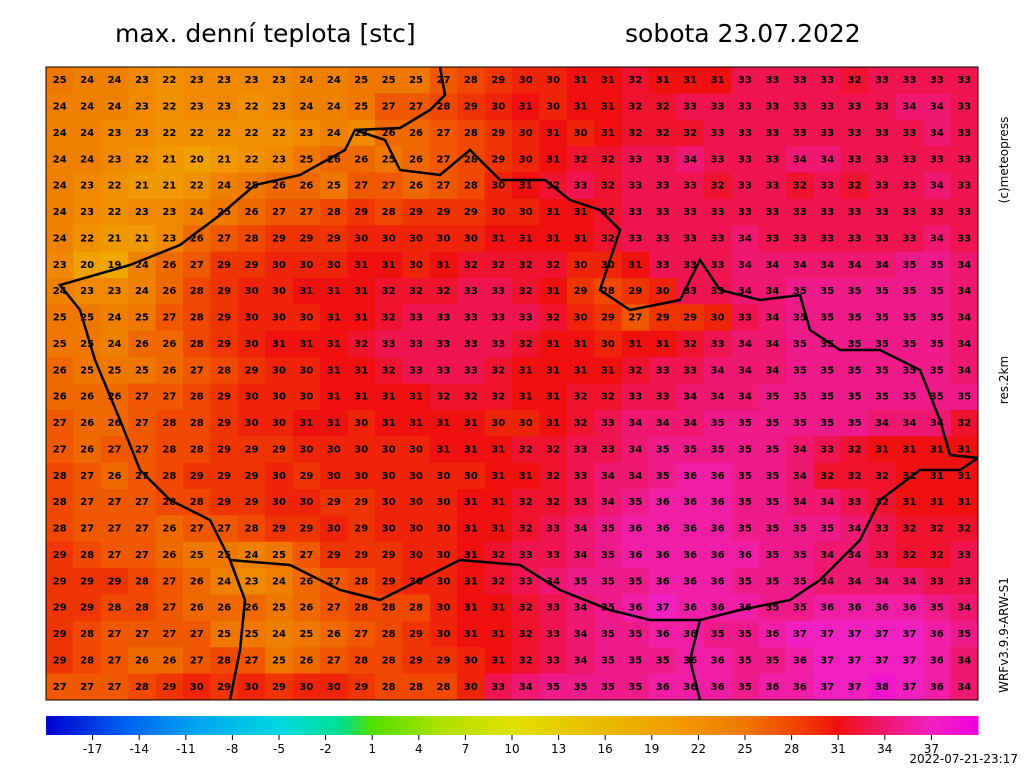 The height and width of the screenshot is (768, 1024). What do you see at coordinates (115, 212) in the screenshot?
I see `temperature-label: 22` at bounding box center [115, 212].